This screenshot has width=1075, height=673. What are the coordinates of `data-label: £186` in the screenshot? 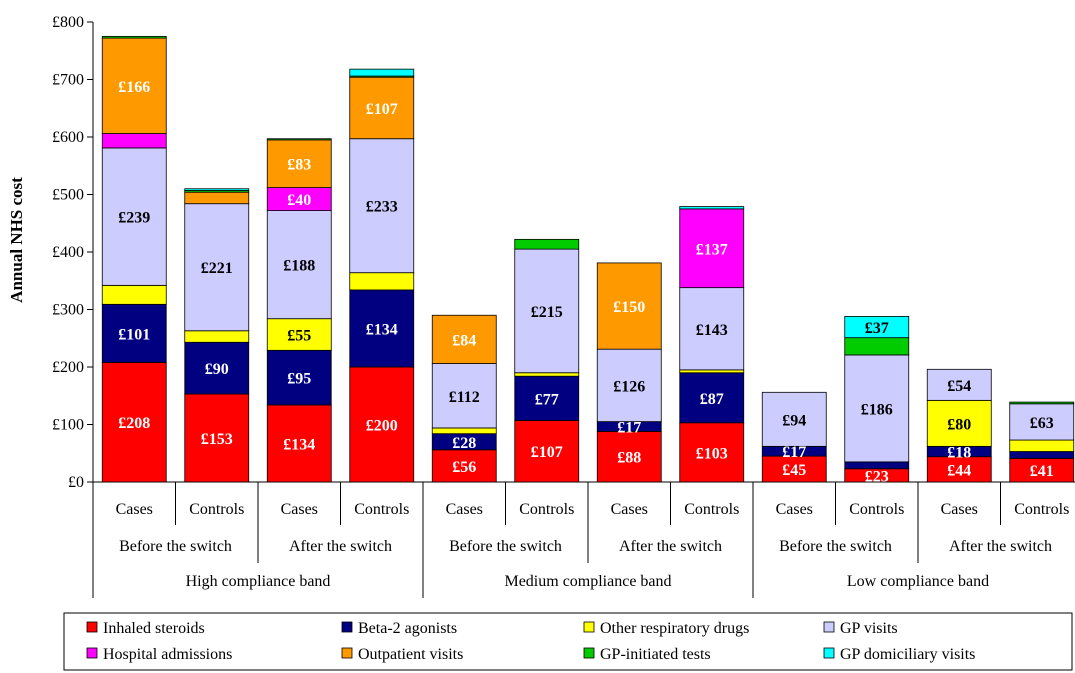 It's located at (877, 409).